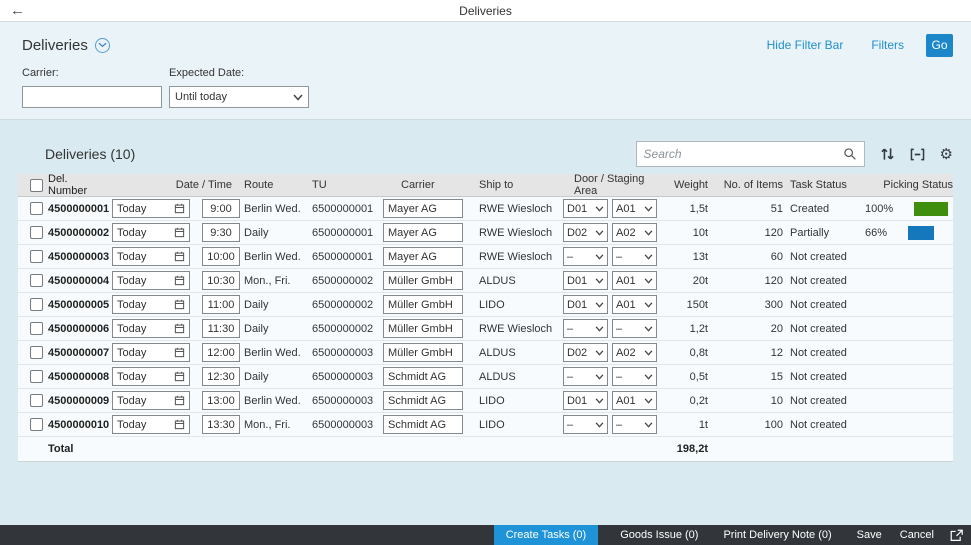 The width and height of the screenshot is (971, 545). Describe the element at coordinates (221, 328) in the screenshot. I see `time-input: 11:30` at that location.